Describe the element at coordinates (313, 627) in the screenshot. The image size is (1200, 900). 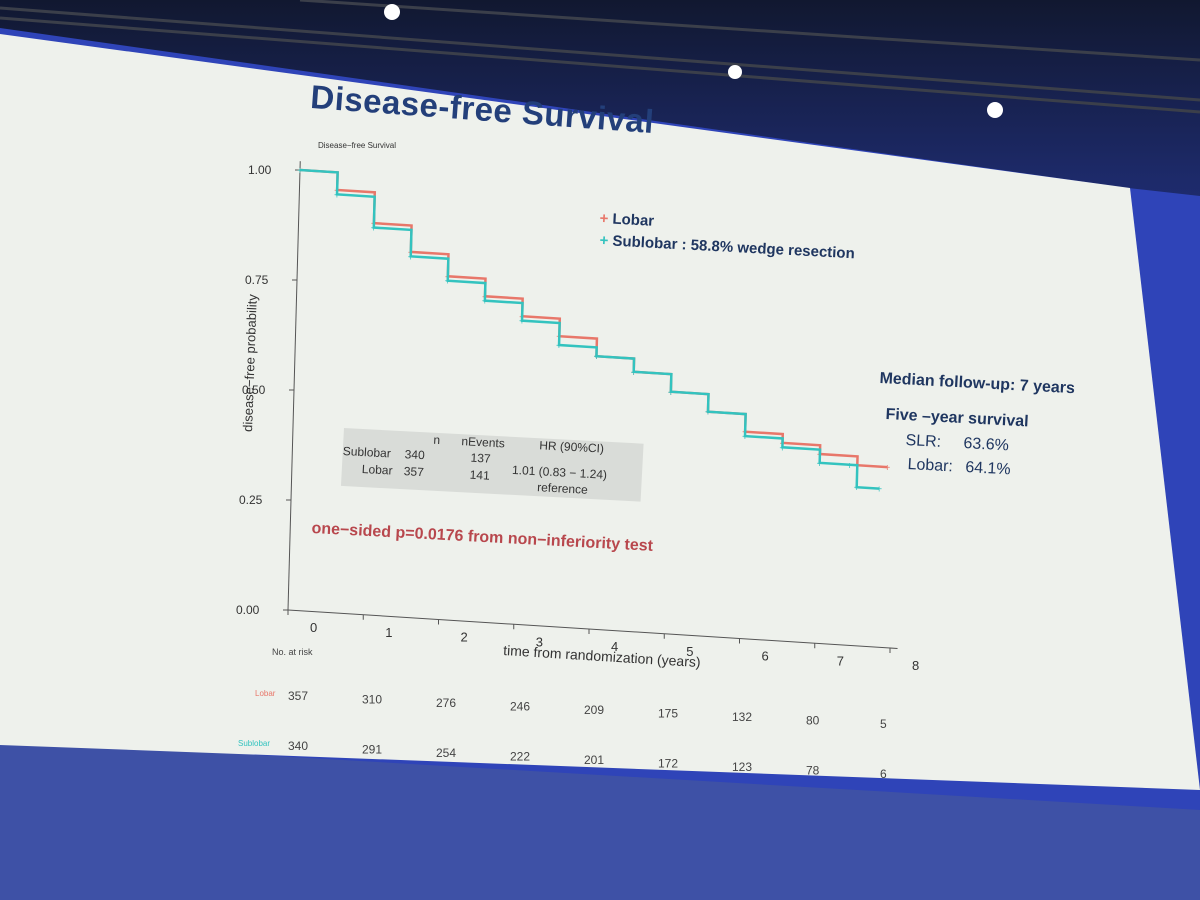
I see `x-tick-label: 0` at that location.